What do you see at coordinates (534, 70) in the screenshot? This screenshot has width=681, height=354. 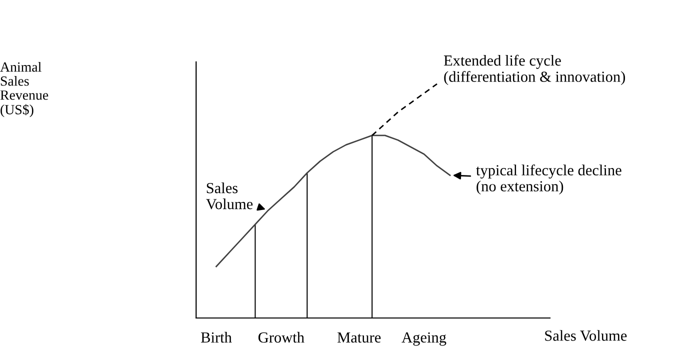 I see `annotation: Extended life cycle (differentiation & innovation)` at bounding box center [534, 70].